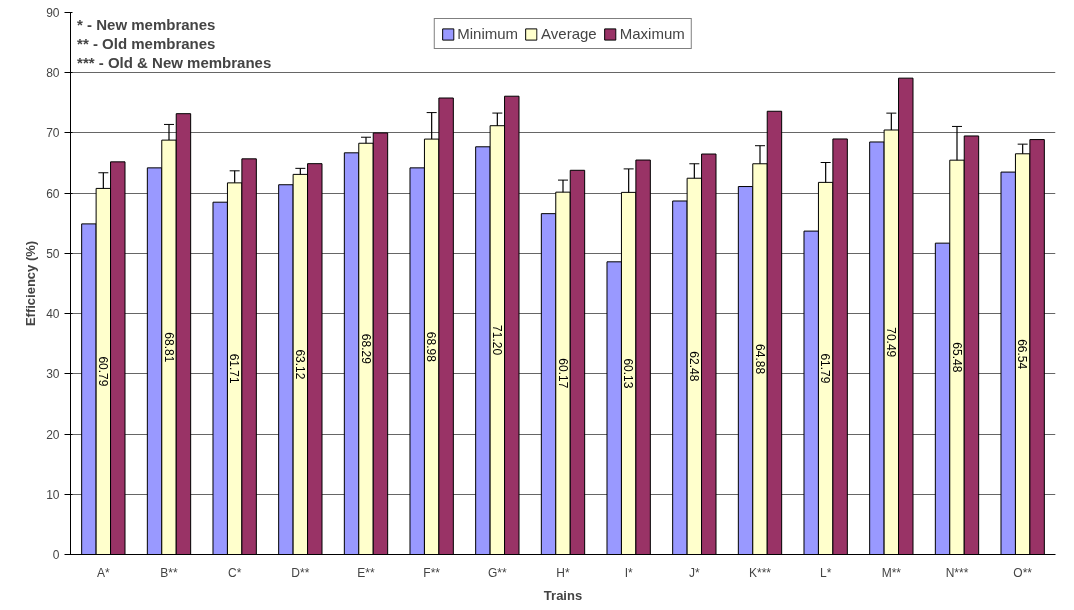 Image resolution: width=1074 pixels, height=610 pixels. What do you see at coordinates (103, 572) in the screenshot?
I see `x-tick-label: A*` at bounding box center [103, 572].